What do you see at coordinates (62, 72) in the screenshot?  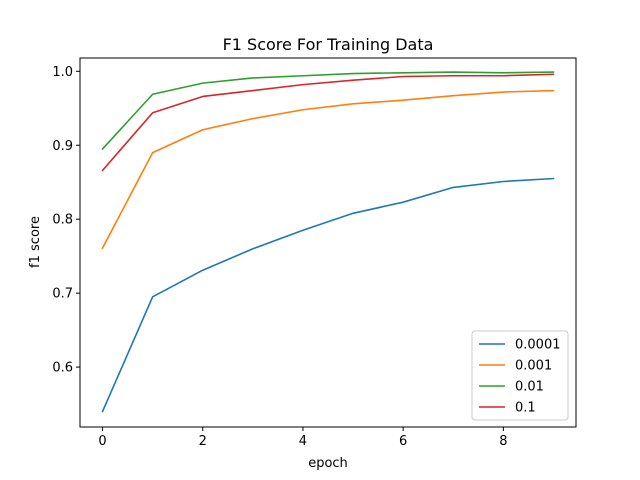 I see `y-tick-label: 1.0` at bounding box center [62, 72].